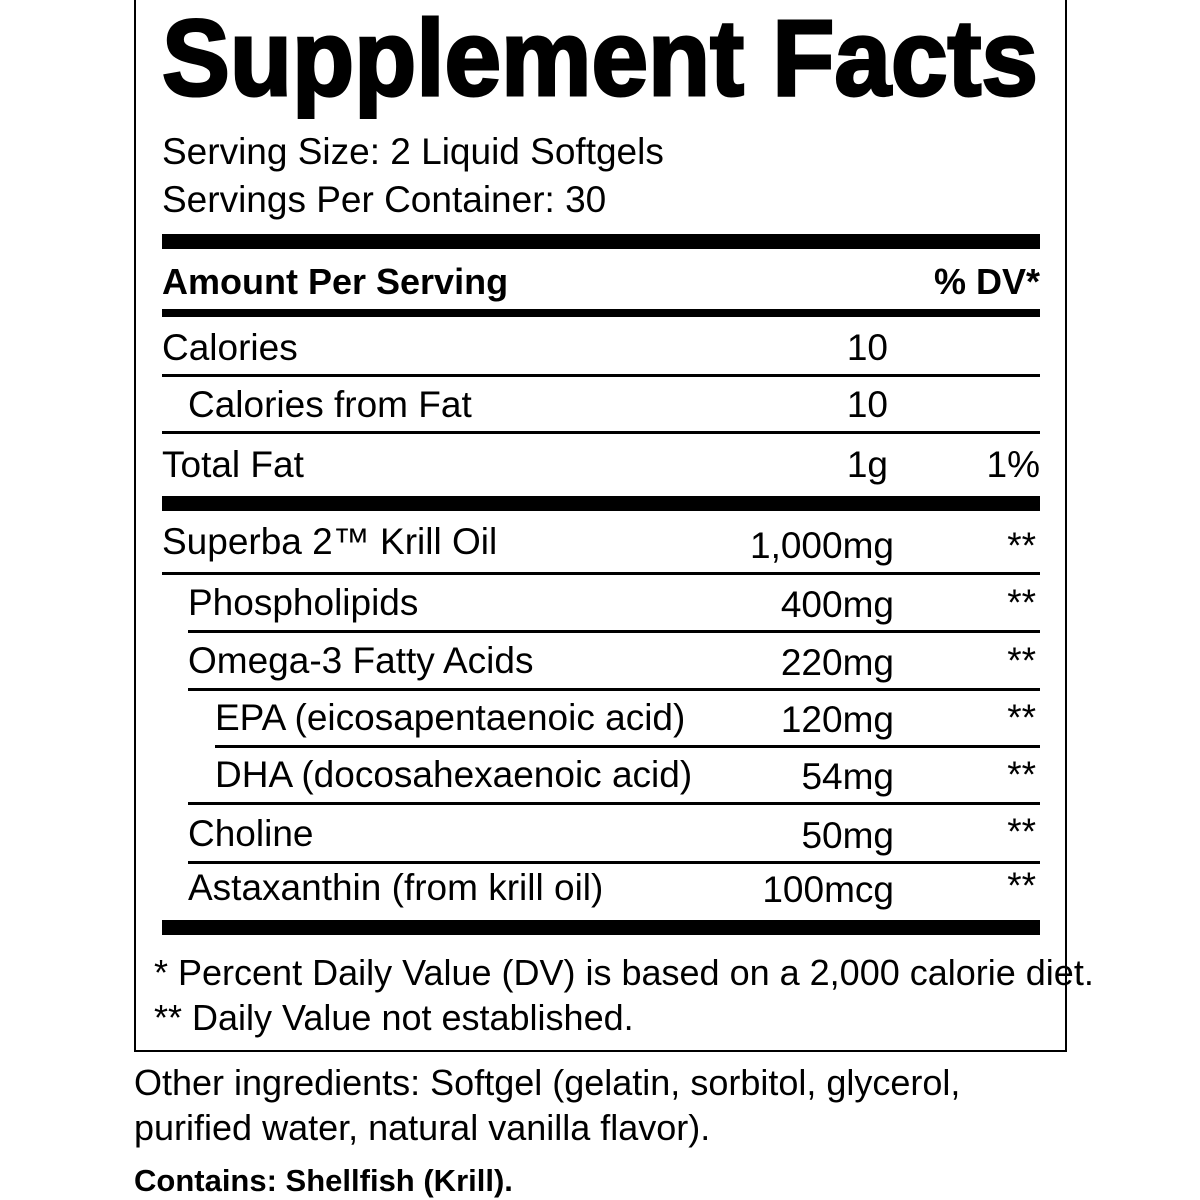 The height and width of the screenshot is (1200, 1200). Describe the element at coordinates (233, 464) in the screenshot. I see `row-name: Total Fat` at that location.